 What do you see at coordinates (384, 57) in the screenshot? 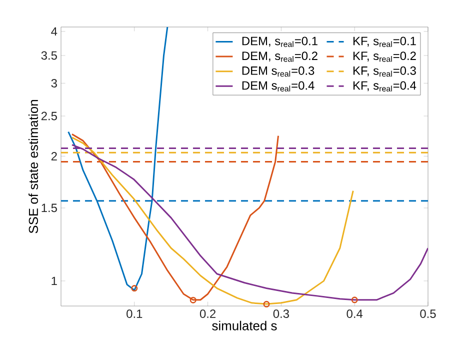
I see `legend-label: KF, s$_{real}$=0.2` at bounding box center [384, 57].